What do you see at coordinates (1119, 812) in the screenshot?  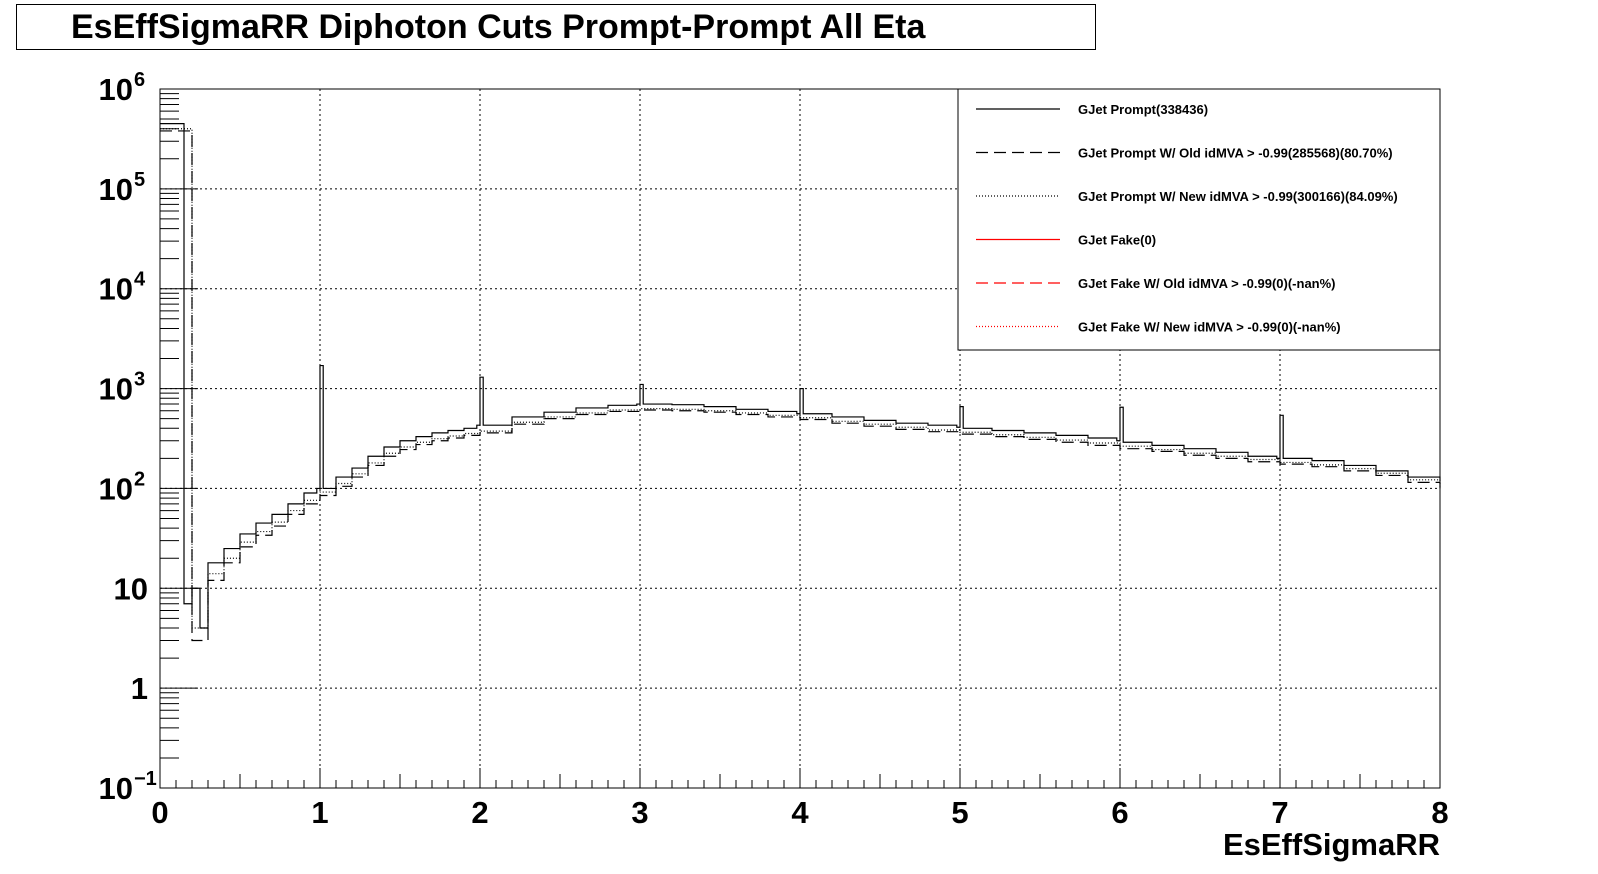 I see `x-tick-label: 6` at bounding box center [1119, 812].